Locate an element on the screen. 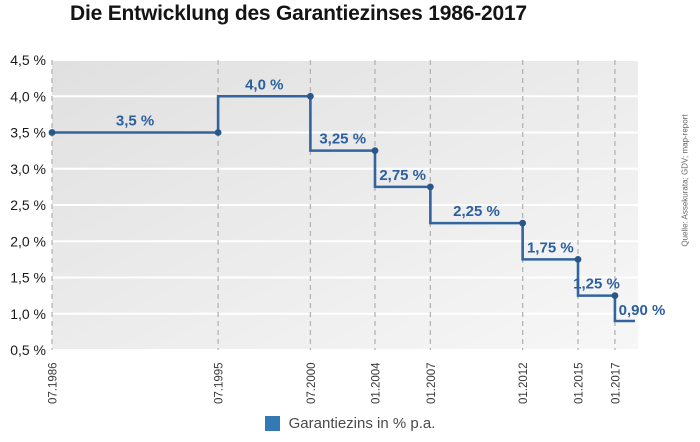 The image size is (700, 442). y-tick-label: 3,0 % is located at coordinates (28, 169).